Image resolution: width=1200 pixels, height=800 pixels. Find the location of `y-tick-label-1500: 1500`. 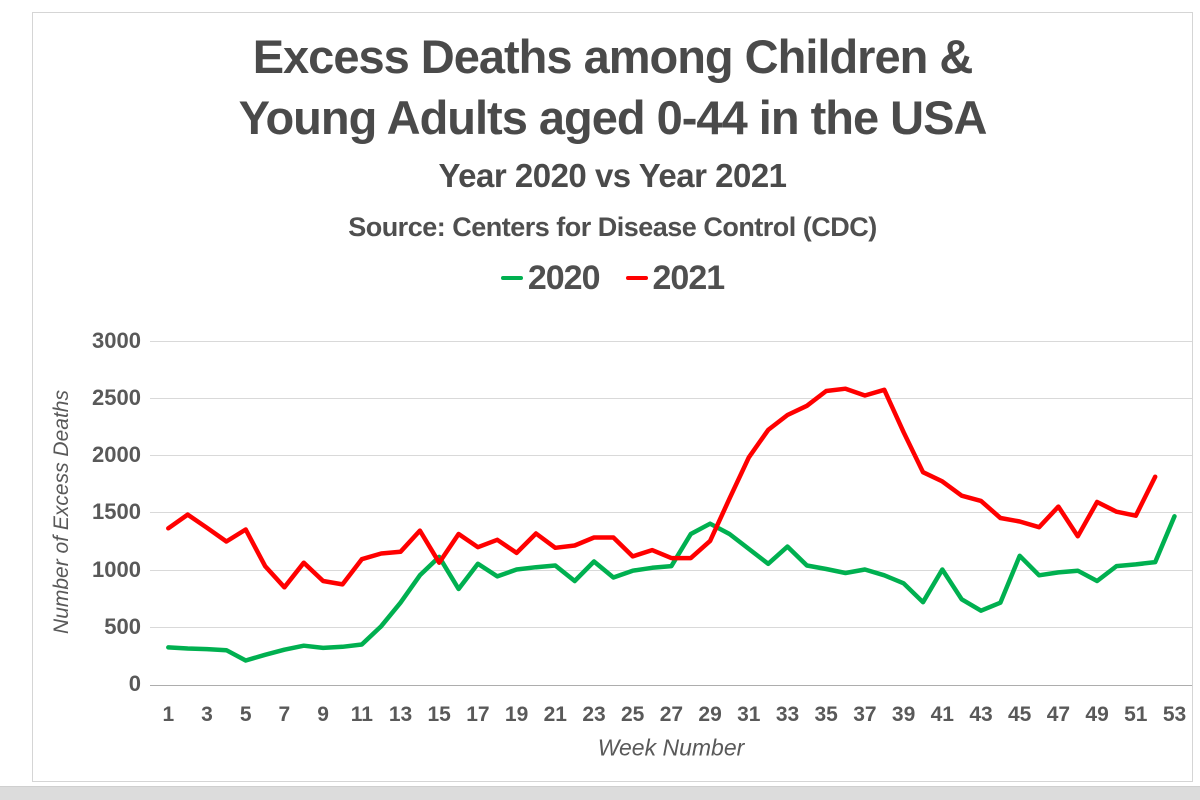

y-tick-label-1500: 1500 is located at coordinates (116, 512).